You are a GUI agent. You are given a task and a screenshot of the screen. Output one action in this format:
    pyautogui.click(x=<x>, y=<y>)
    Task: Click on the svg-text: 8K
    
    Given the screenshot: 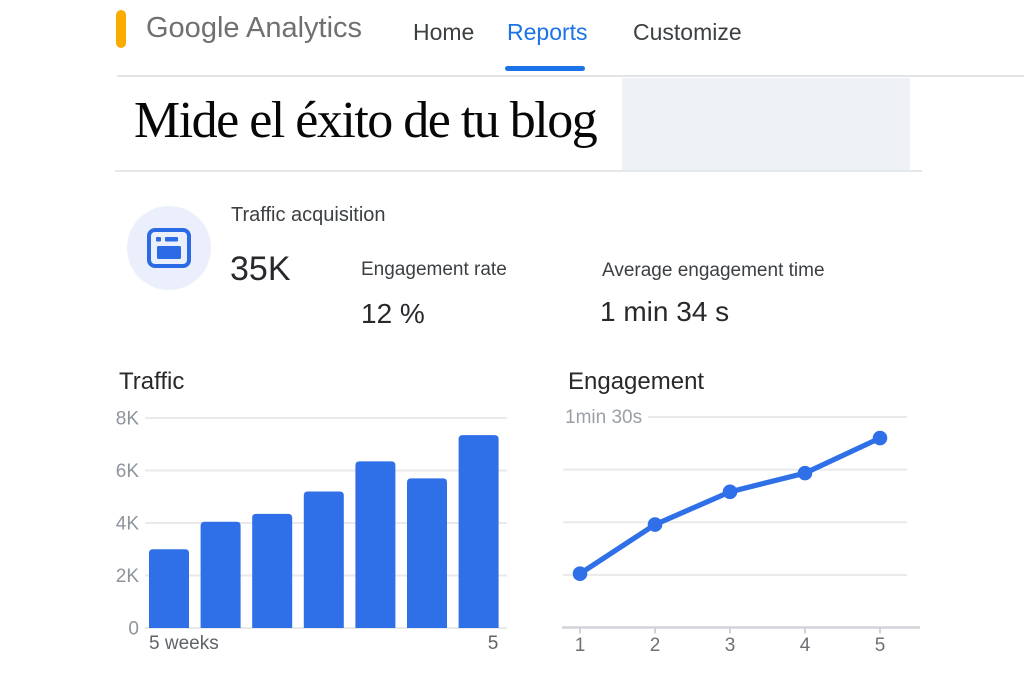 What is the action you would take?
    pyautogui.click(x=128, y=419)
    